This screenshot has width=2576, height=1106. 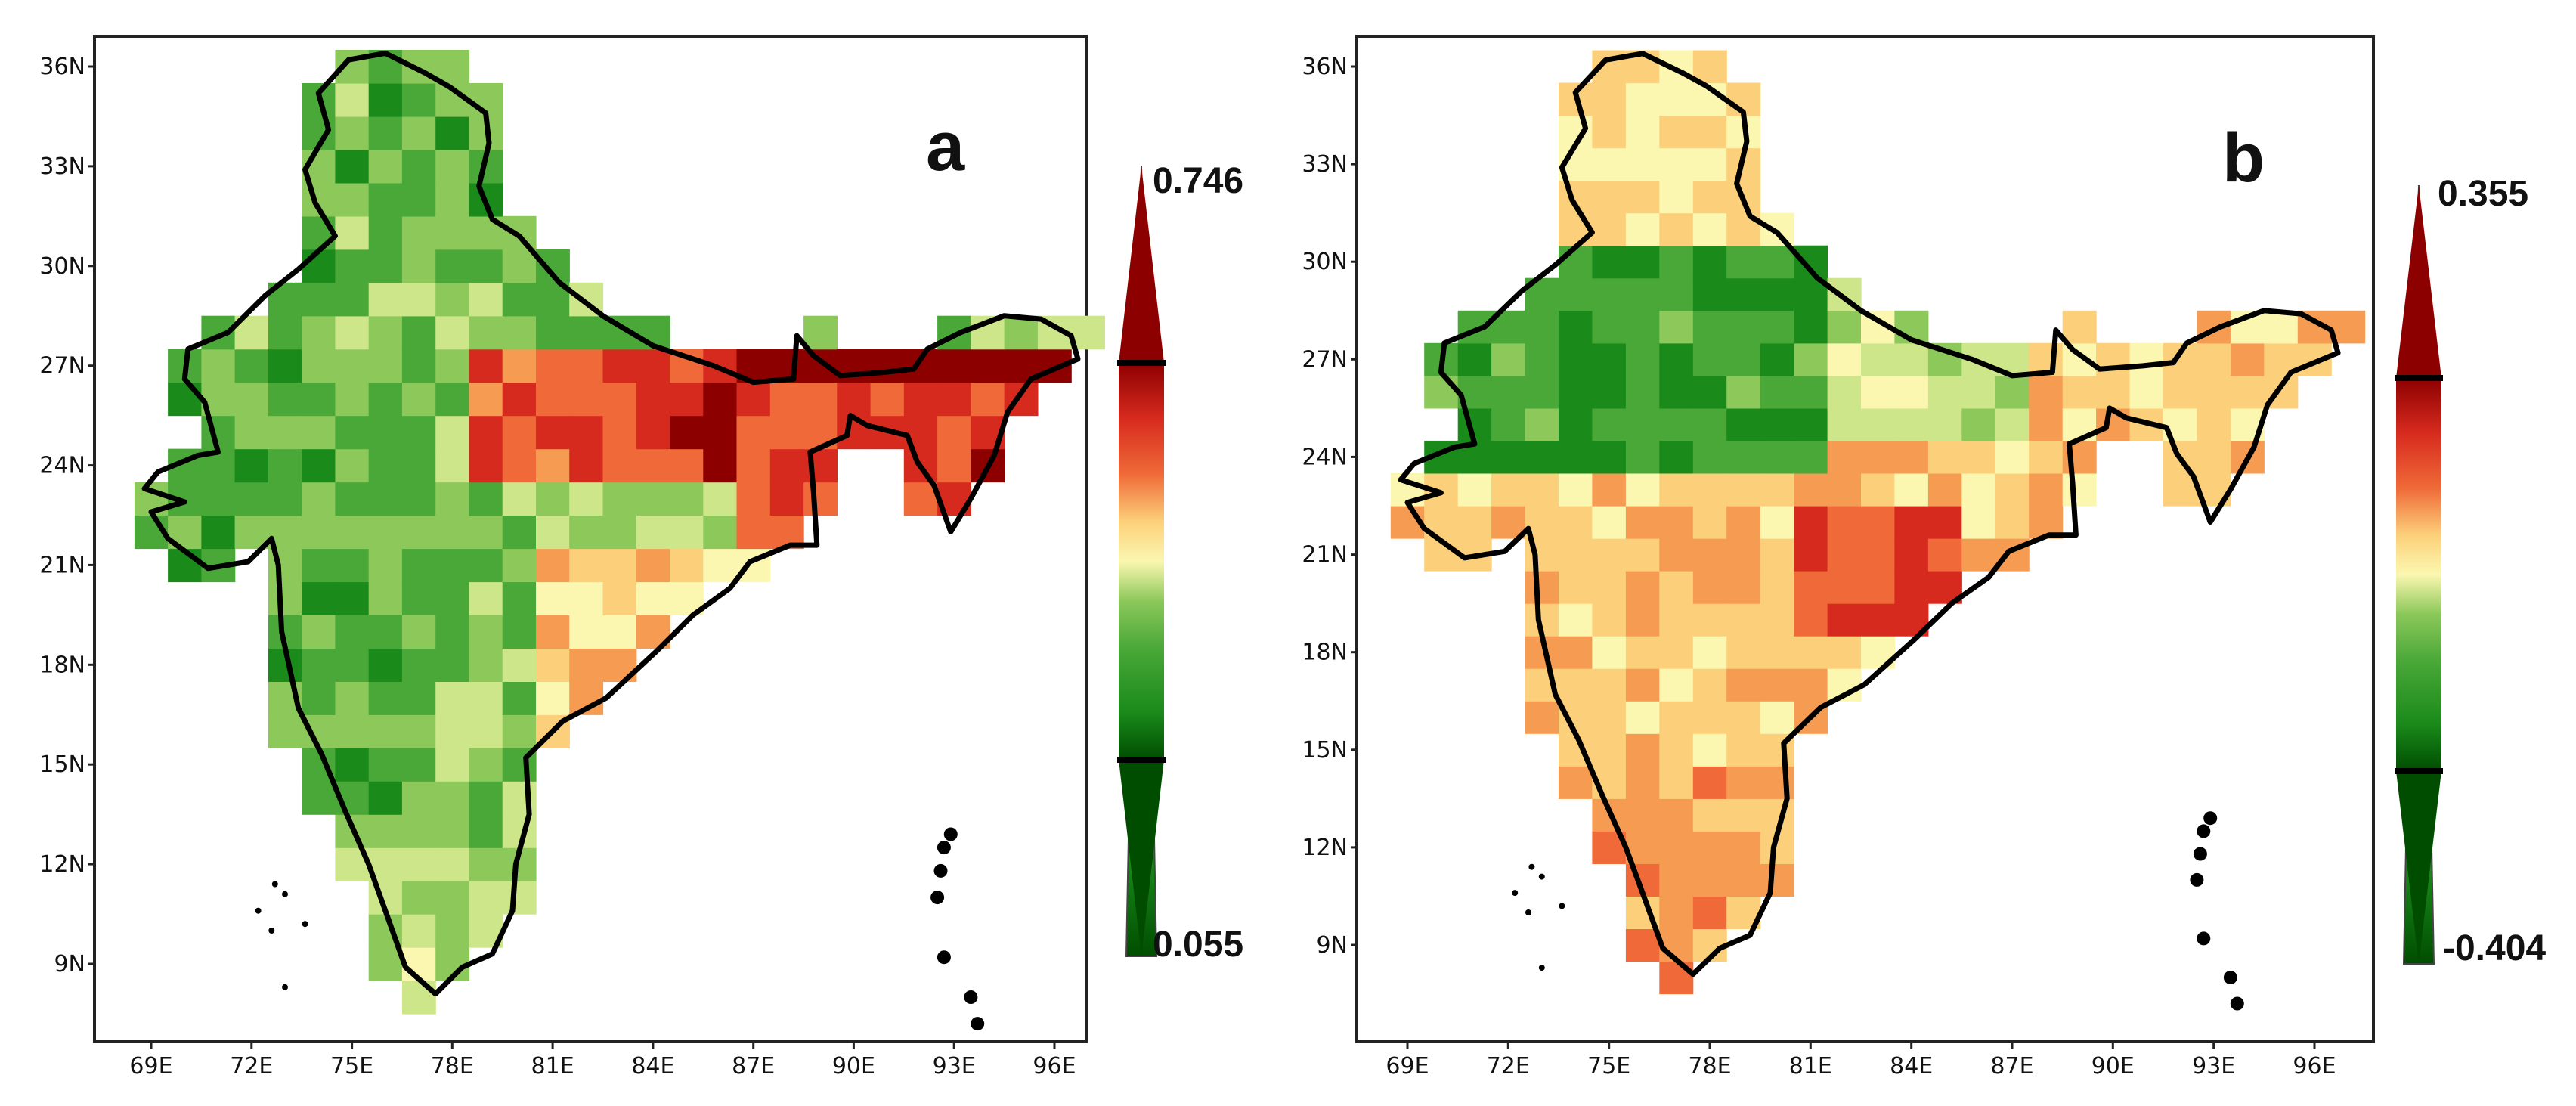 I want to click on y-tick-label: 24N, so click(x=1325, y=457).